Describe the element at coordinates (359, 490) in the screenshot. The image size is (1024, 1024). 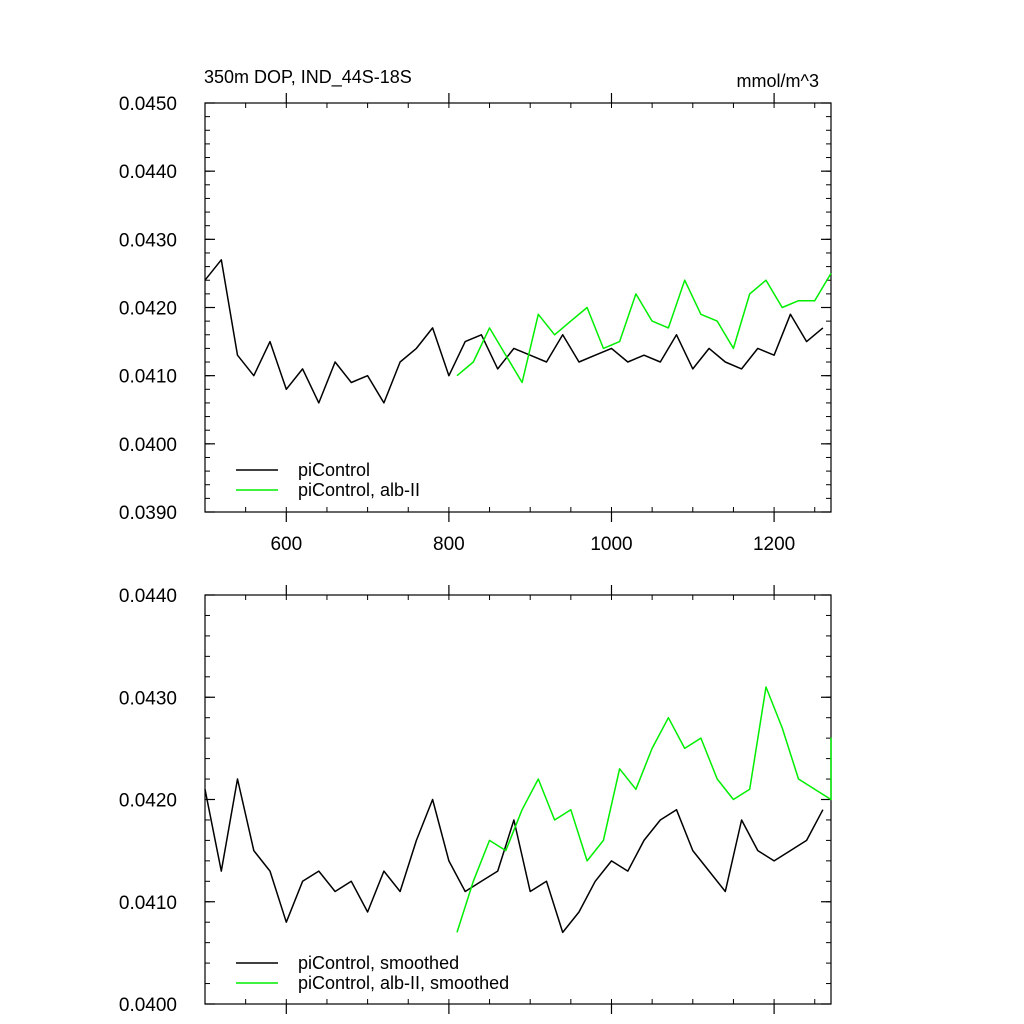
I see `top-legend-label: piControl, alb-II` at that location.